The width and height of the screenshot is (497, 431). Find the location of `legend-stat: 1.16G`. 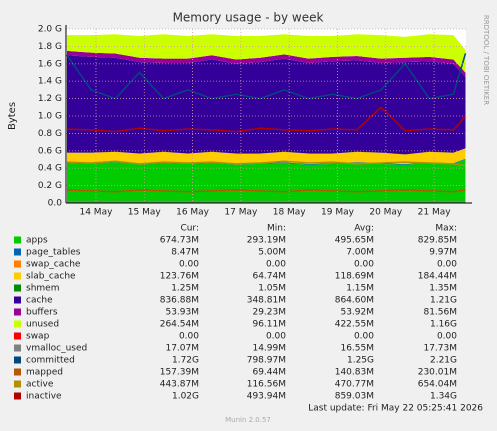

legend-stat: 1.16G is located at coordinates (443, 325).